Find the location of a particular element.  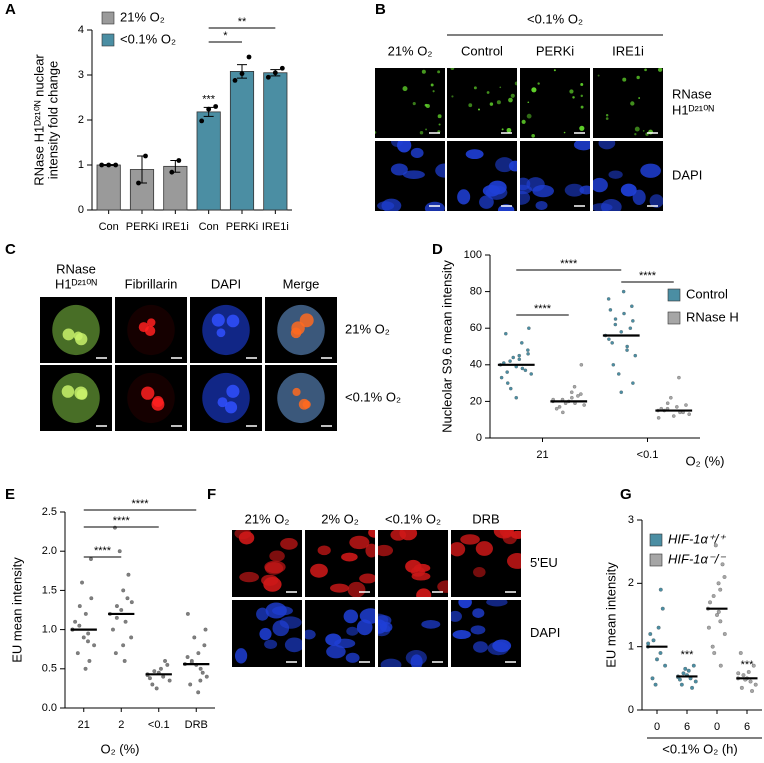

significance: *** is located at coordinates (748, 665).